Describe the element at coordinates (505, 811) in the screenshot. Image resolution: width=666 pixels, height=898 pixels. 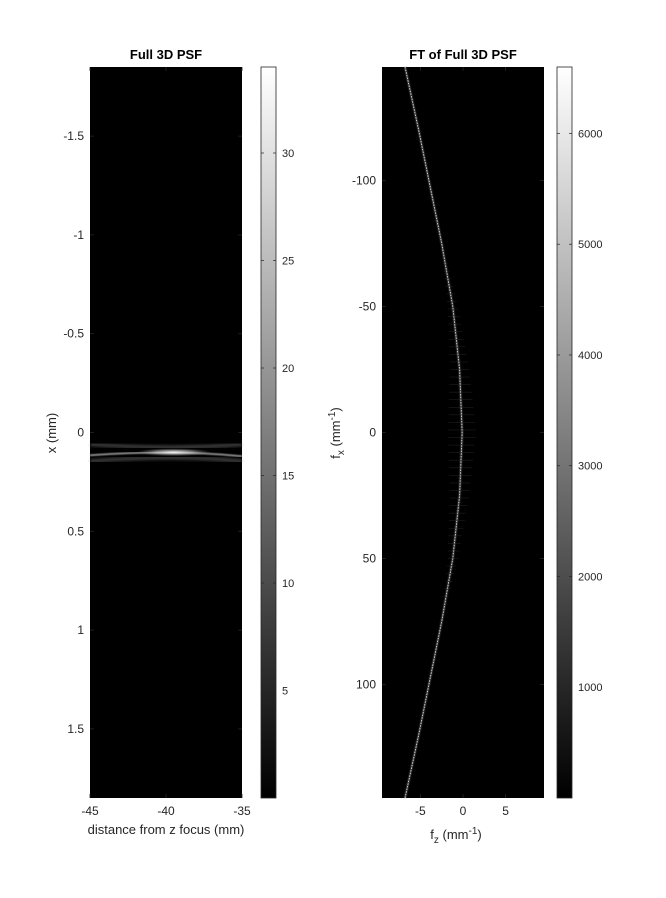
I see `x-tick-label: 5` at that location.